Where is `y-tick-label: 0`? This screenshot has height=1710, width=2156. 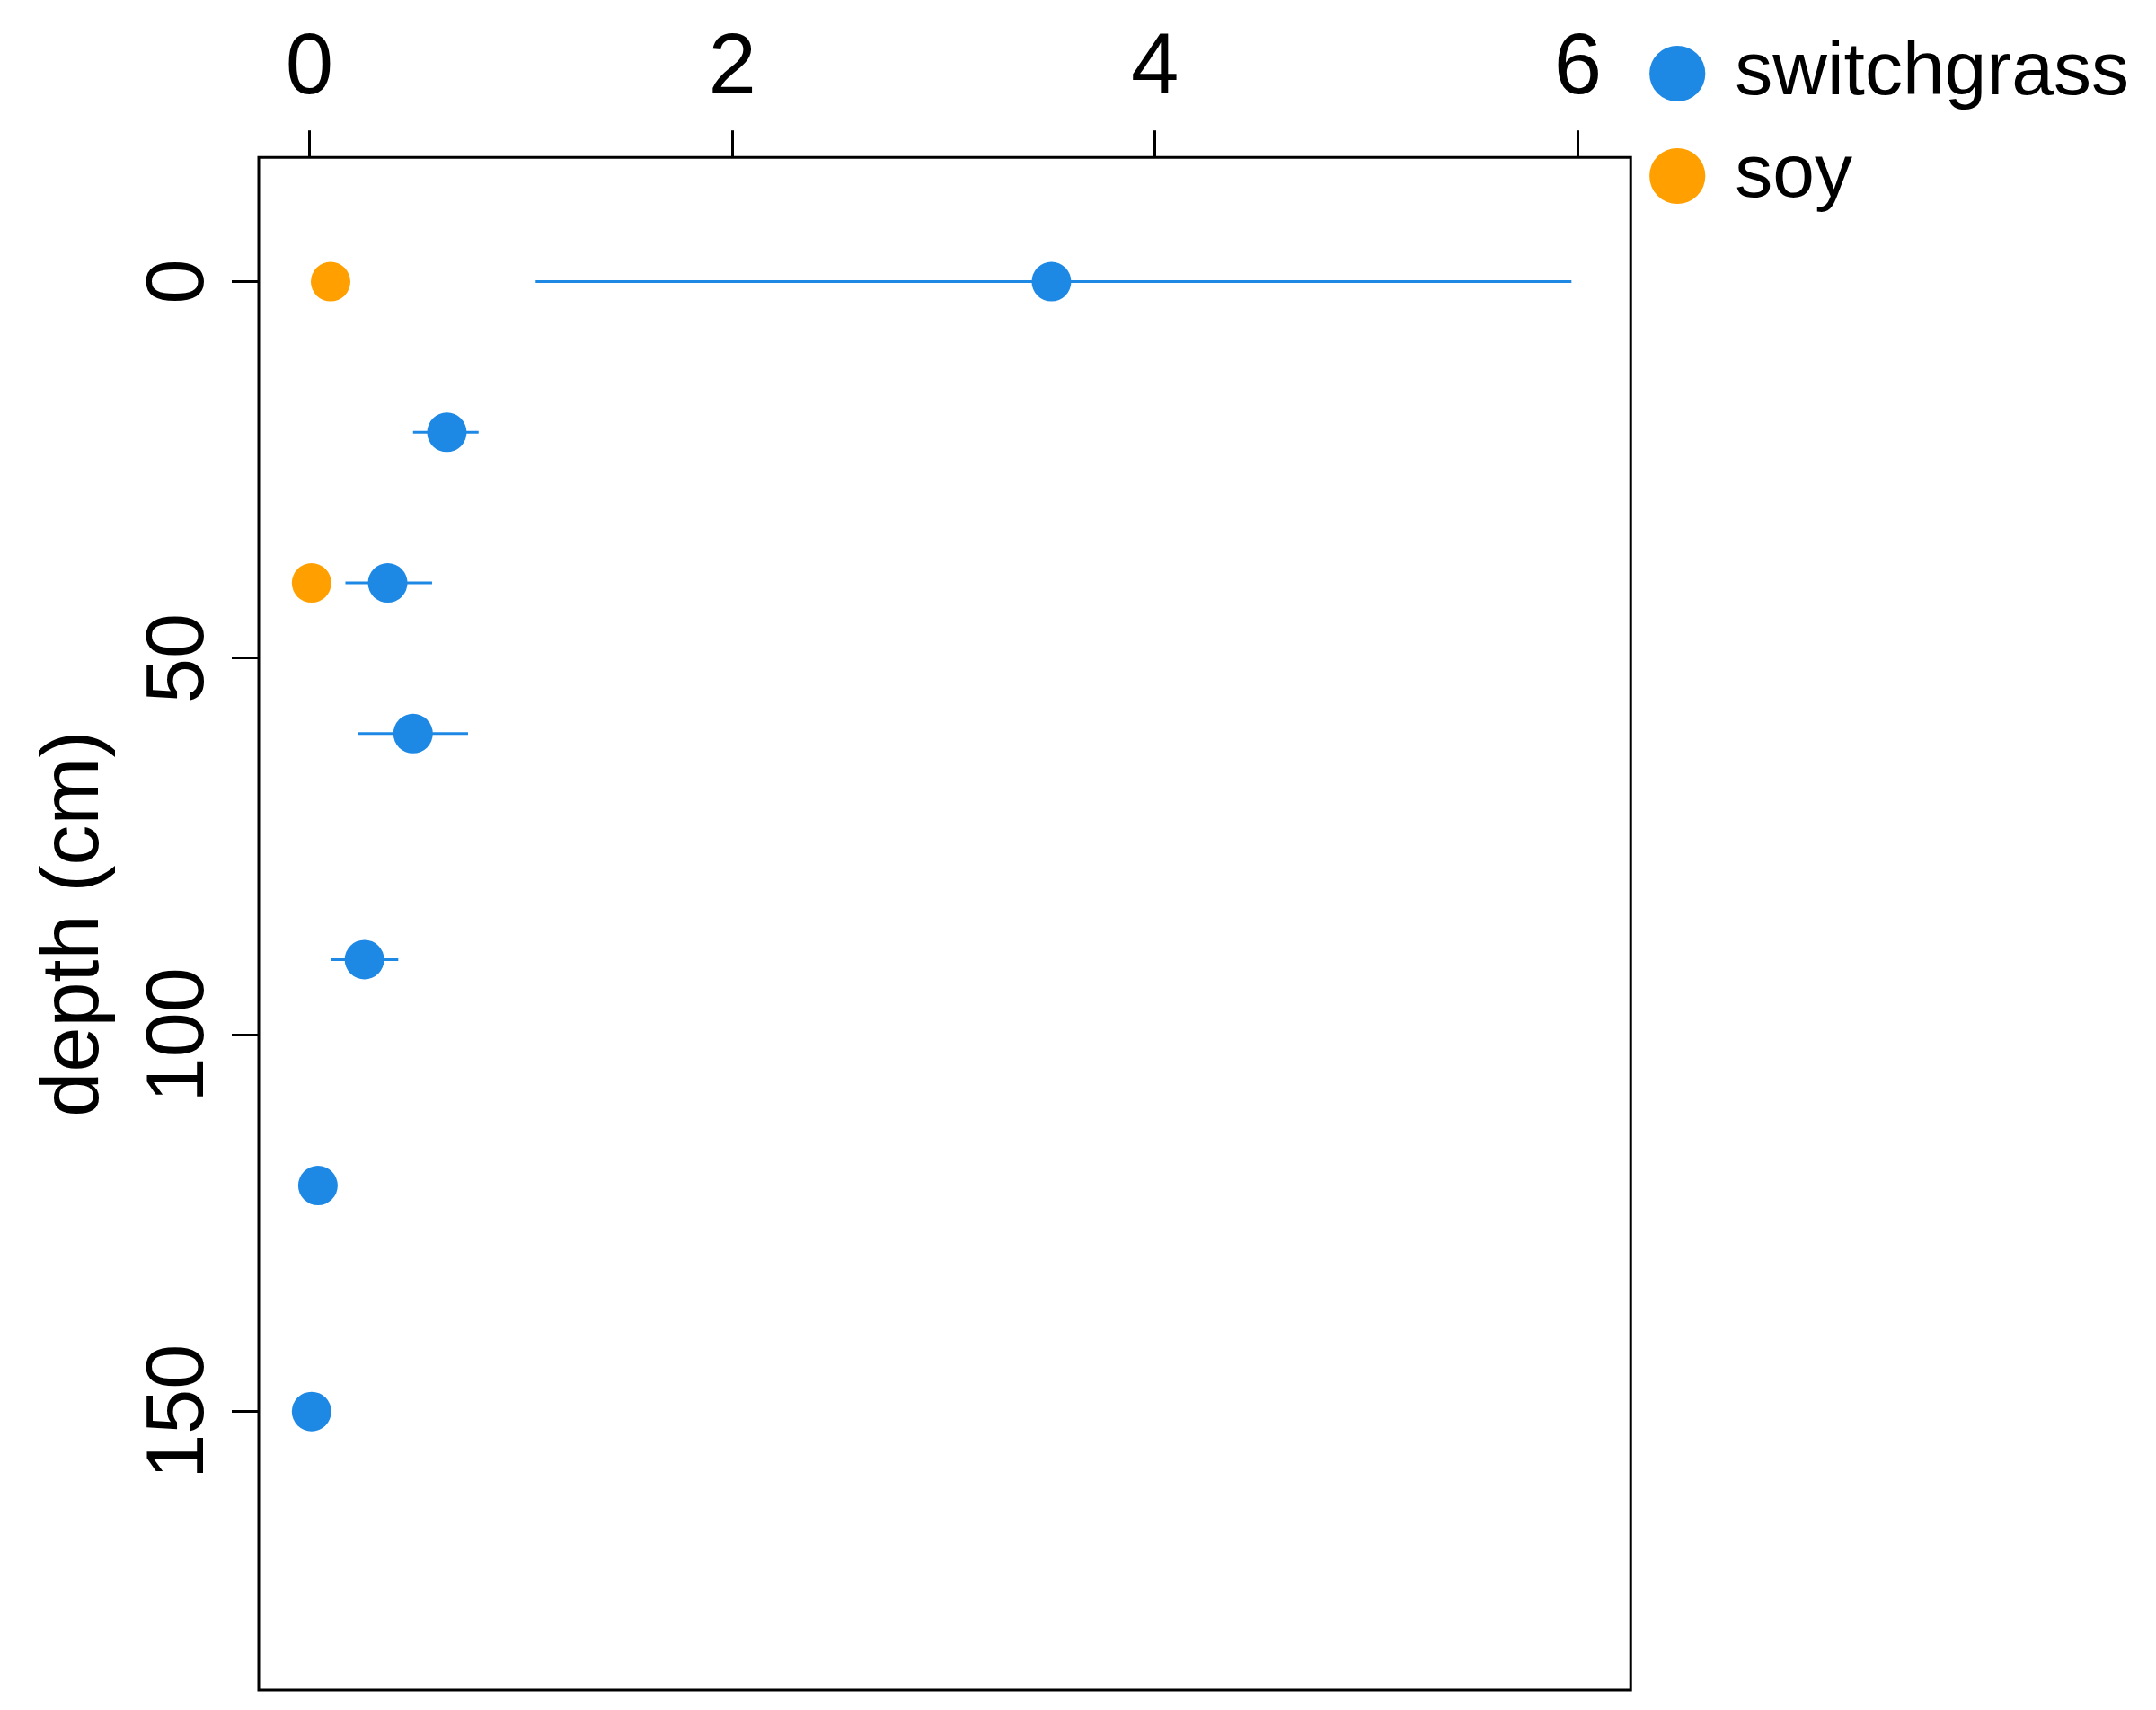 y-tick-label: 0 is located at coordinates (175, 281).